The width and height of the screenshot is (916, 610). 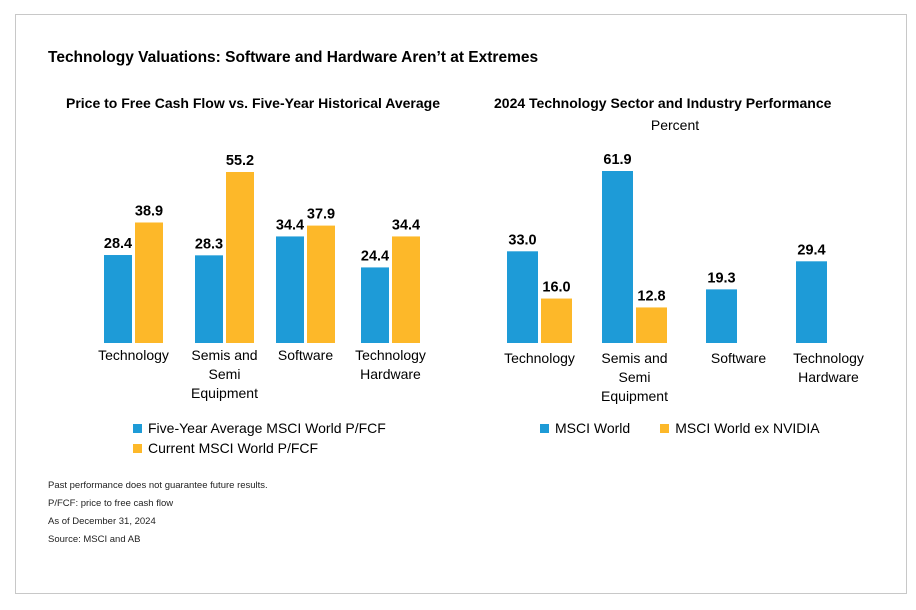 What do you see at coordinates (267, 428) in the screenshot?
I see `legend-label: Five-Year Average MSCI World P/FCF` at bounding box center [267, 428].